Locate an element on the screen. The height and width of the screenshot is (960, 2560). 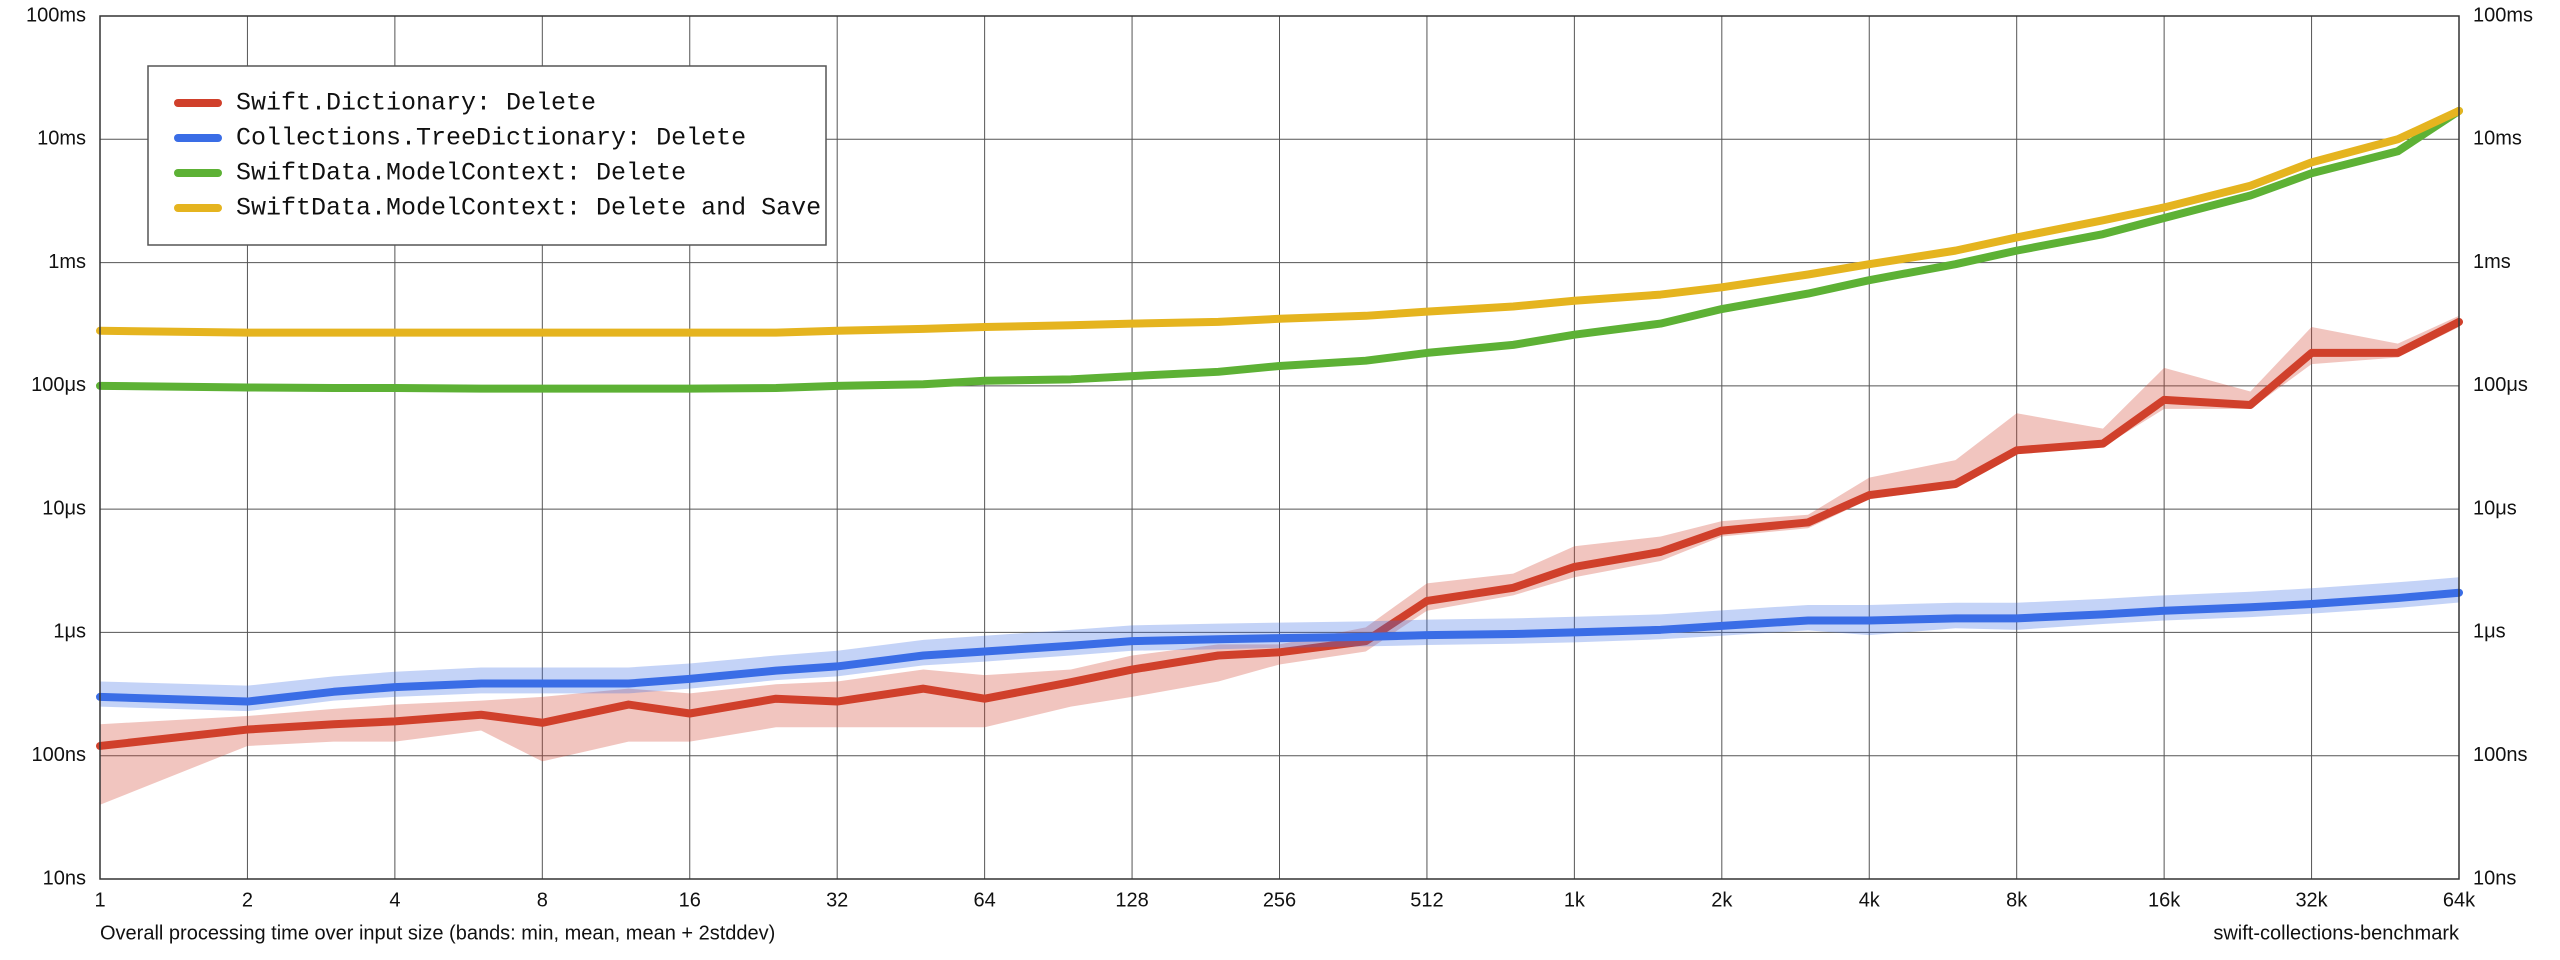
legend-label: Swift.Dictionary: Delete is located at coordinates (416, 103).